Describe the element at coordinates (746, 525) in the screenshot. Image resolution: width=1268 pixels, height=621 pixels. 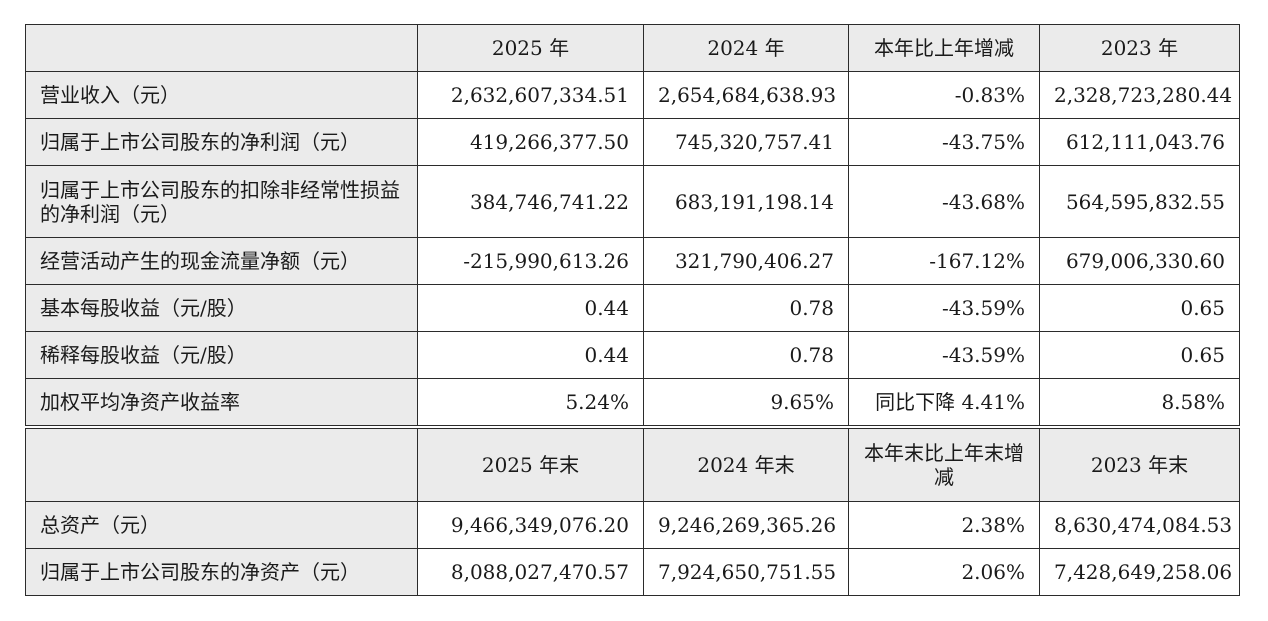
I see `value-2024: 9,246,269,365.26` at that location.